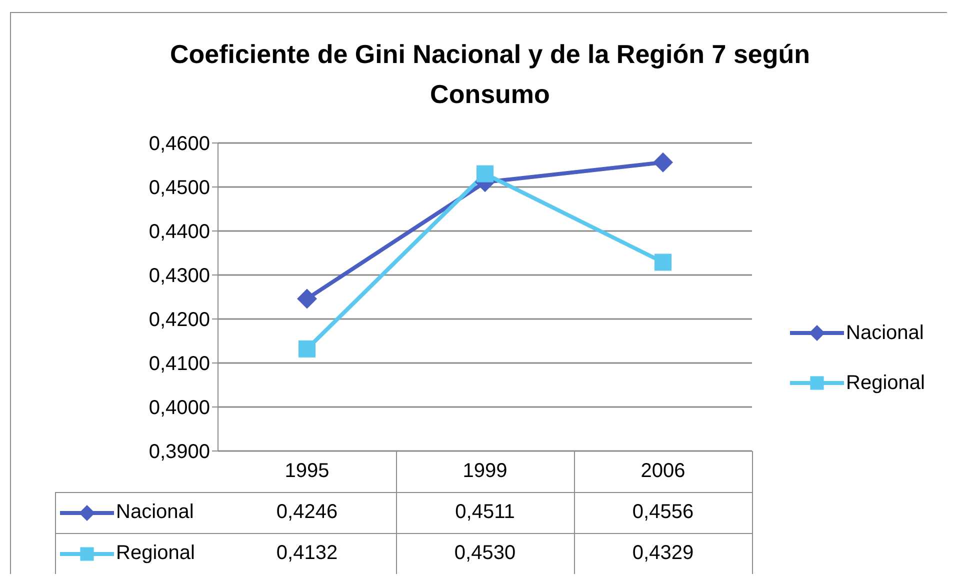 The image size is (956, 579). I want to click on x-tick-label: 1995, so click(307, 471).